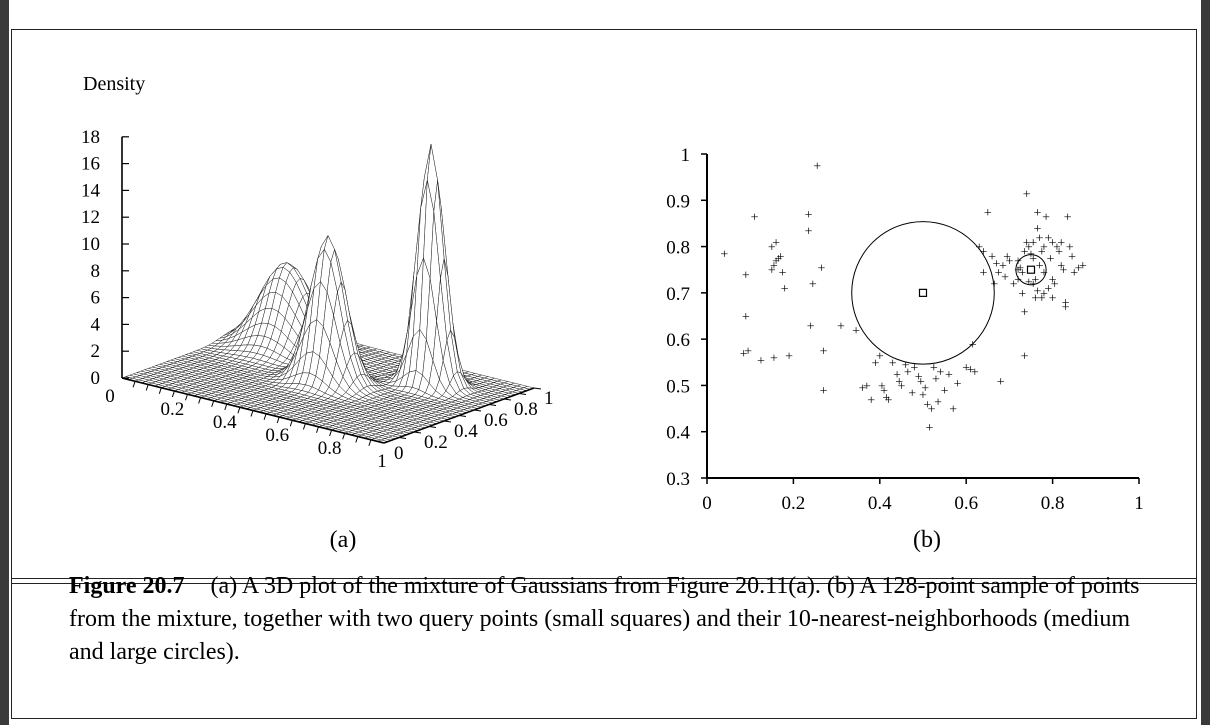  I want to click on y-tick-label: 1, so click(686, 155).